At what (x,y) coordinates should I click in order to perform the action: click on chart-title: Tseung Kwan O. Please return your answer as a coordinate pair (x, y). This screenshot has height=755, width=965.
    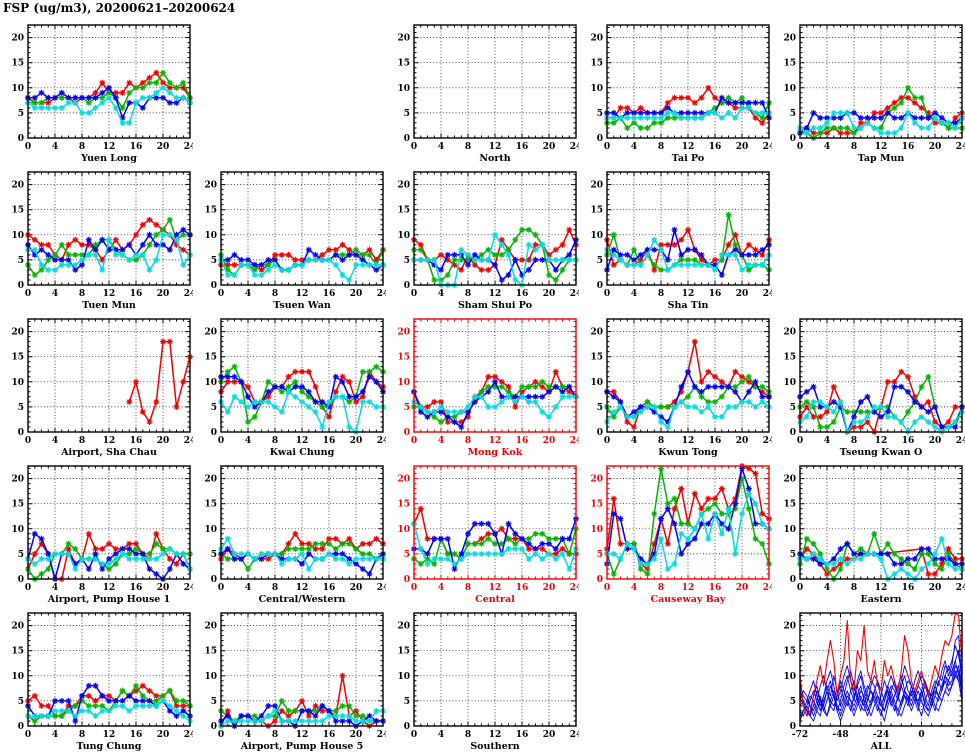
    Looking at the image, I should click on (881, 452).